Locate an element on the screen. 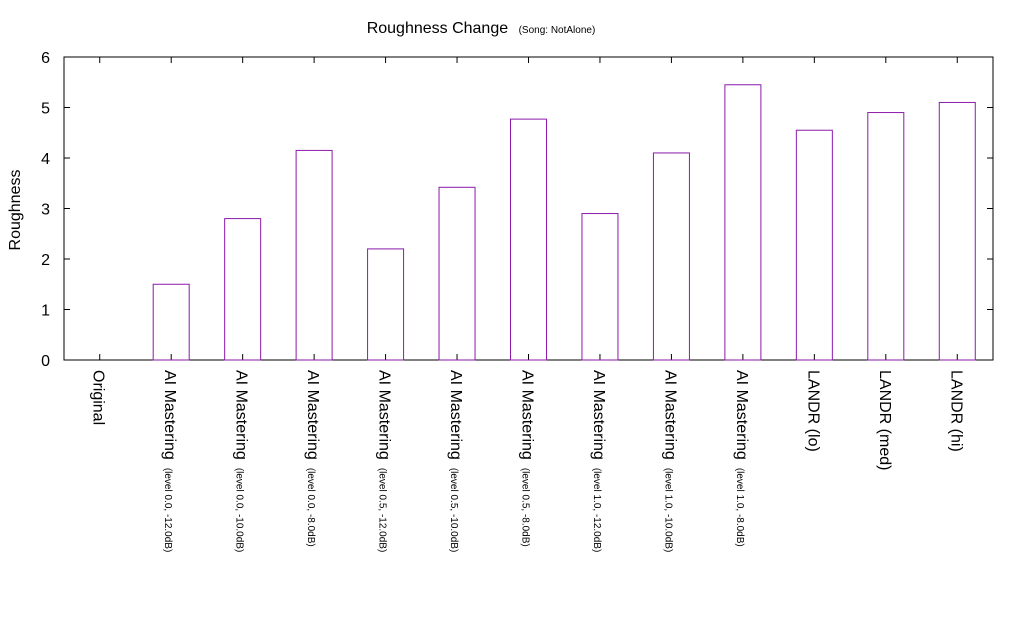 This screenshot has width=1024, height=640. x-category-label: LANDR (hi) is located at coordinates (955, 411).